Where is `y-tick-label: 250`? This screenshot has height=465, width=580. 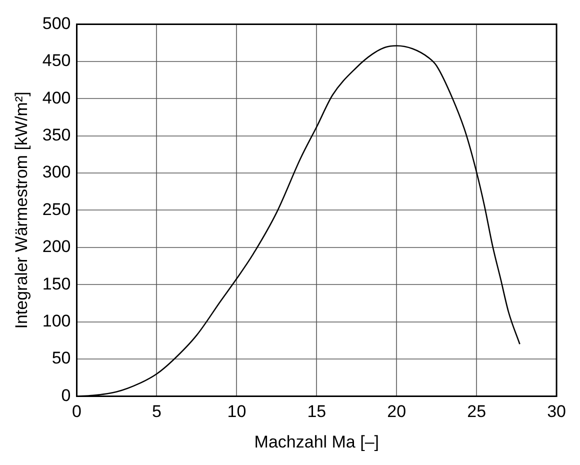
y-tick-label: 250 is located at coordinates (56, 209).